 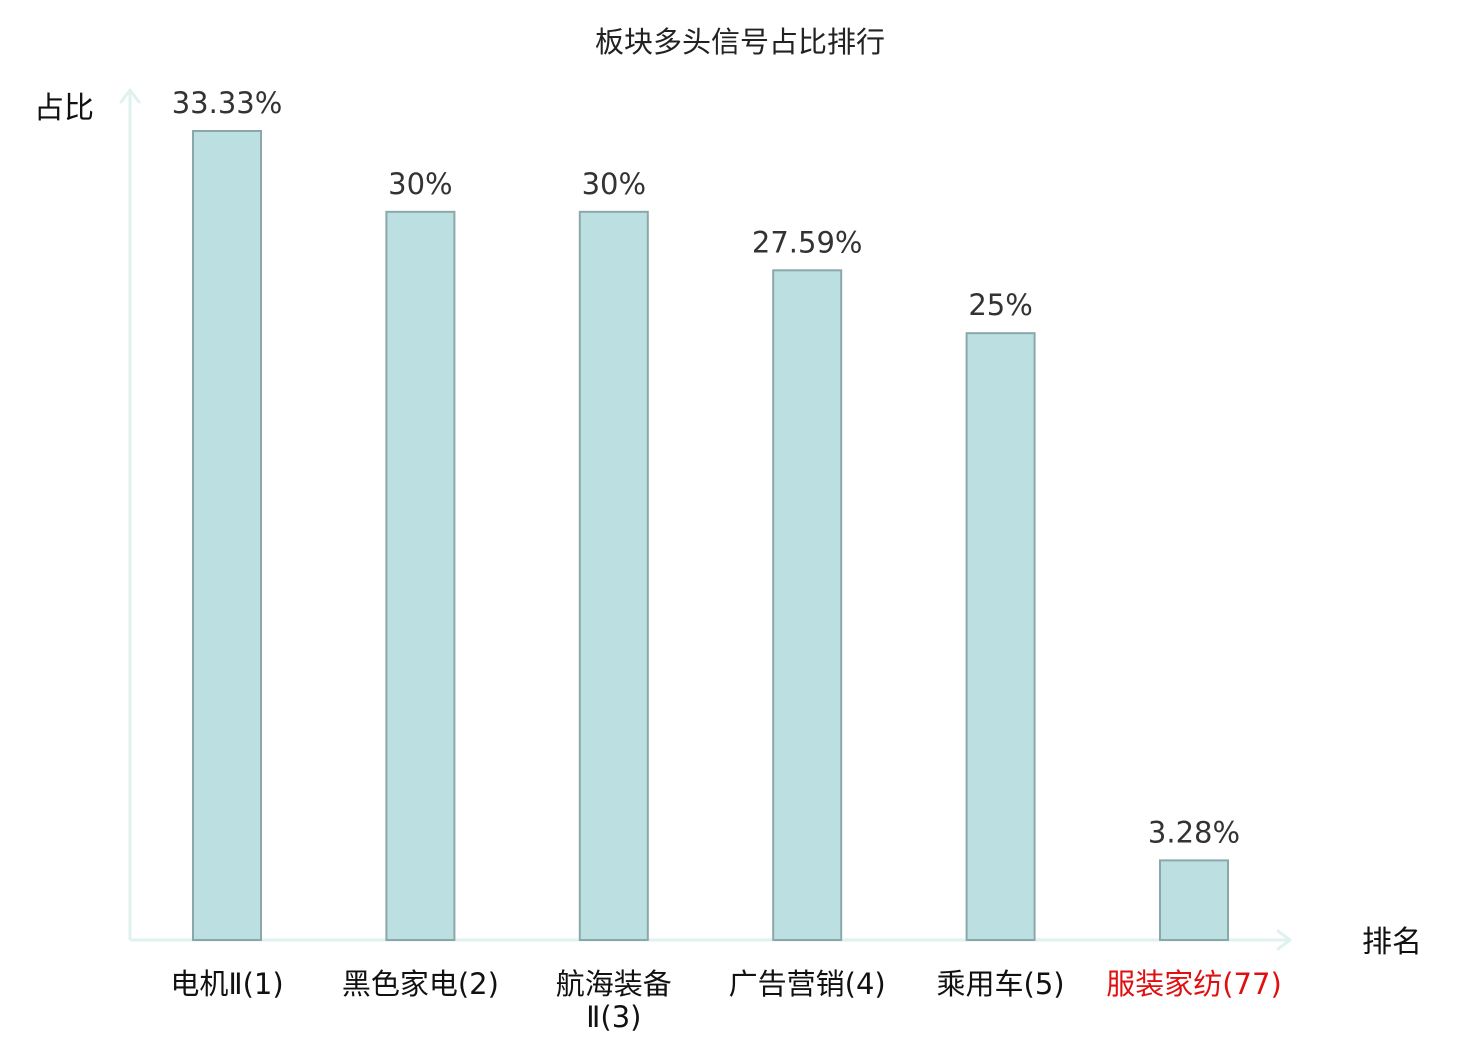 I want to click on value-label-5: 25%, so click(x=1000, y=305).